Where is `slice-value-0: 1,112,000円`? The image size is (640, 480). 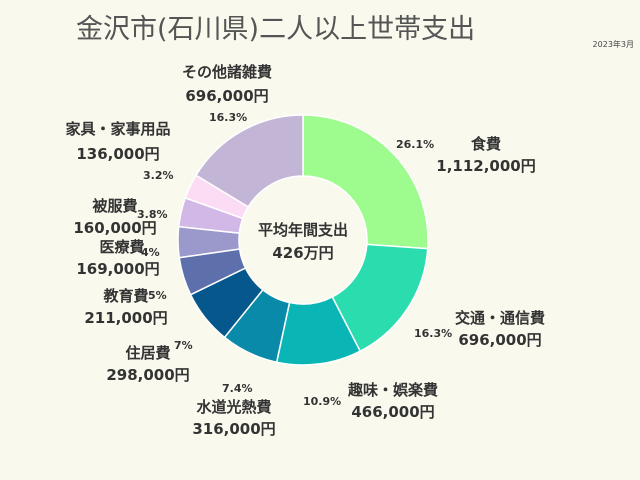
slice-value-0: 1,112,000円 is located at coordinates (485, 166).